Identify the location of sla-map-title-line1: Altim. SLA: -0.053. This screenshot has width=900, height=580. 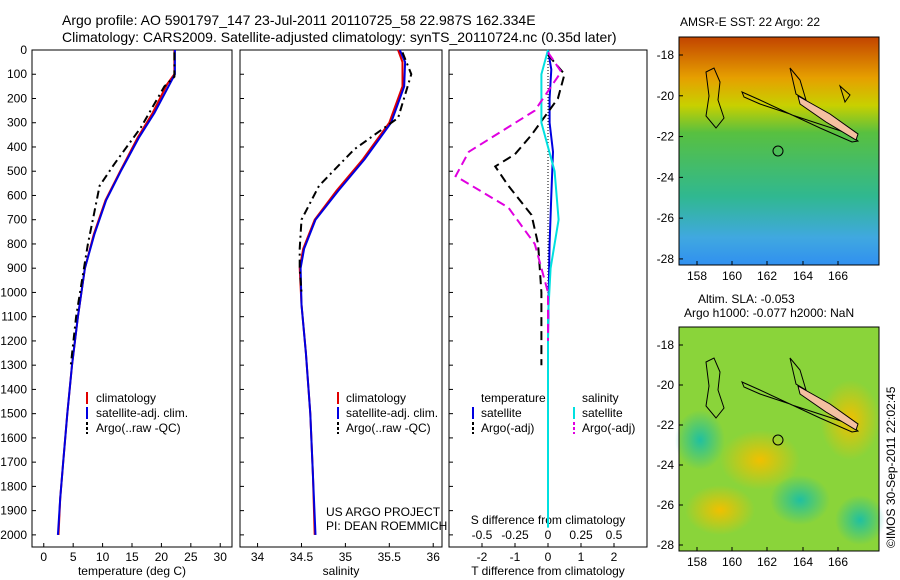
(746, 299).